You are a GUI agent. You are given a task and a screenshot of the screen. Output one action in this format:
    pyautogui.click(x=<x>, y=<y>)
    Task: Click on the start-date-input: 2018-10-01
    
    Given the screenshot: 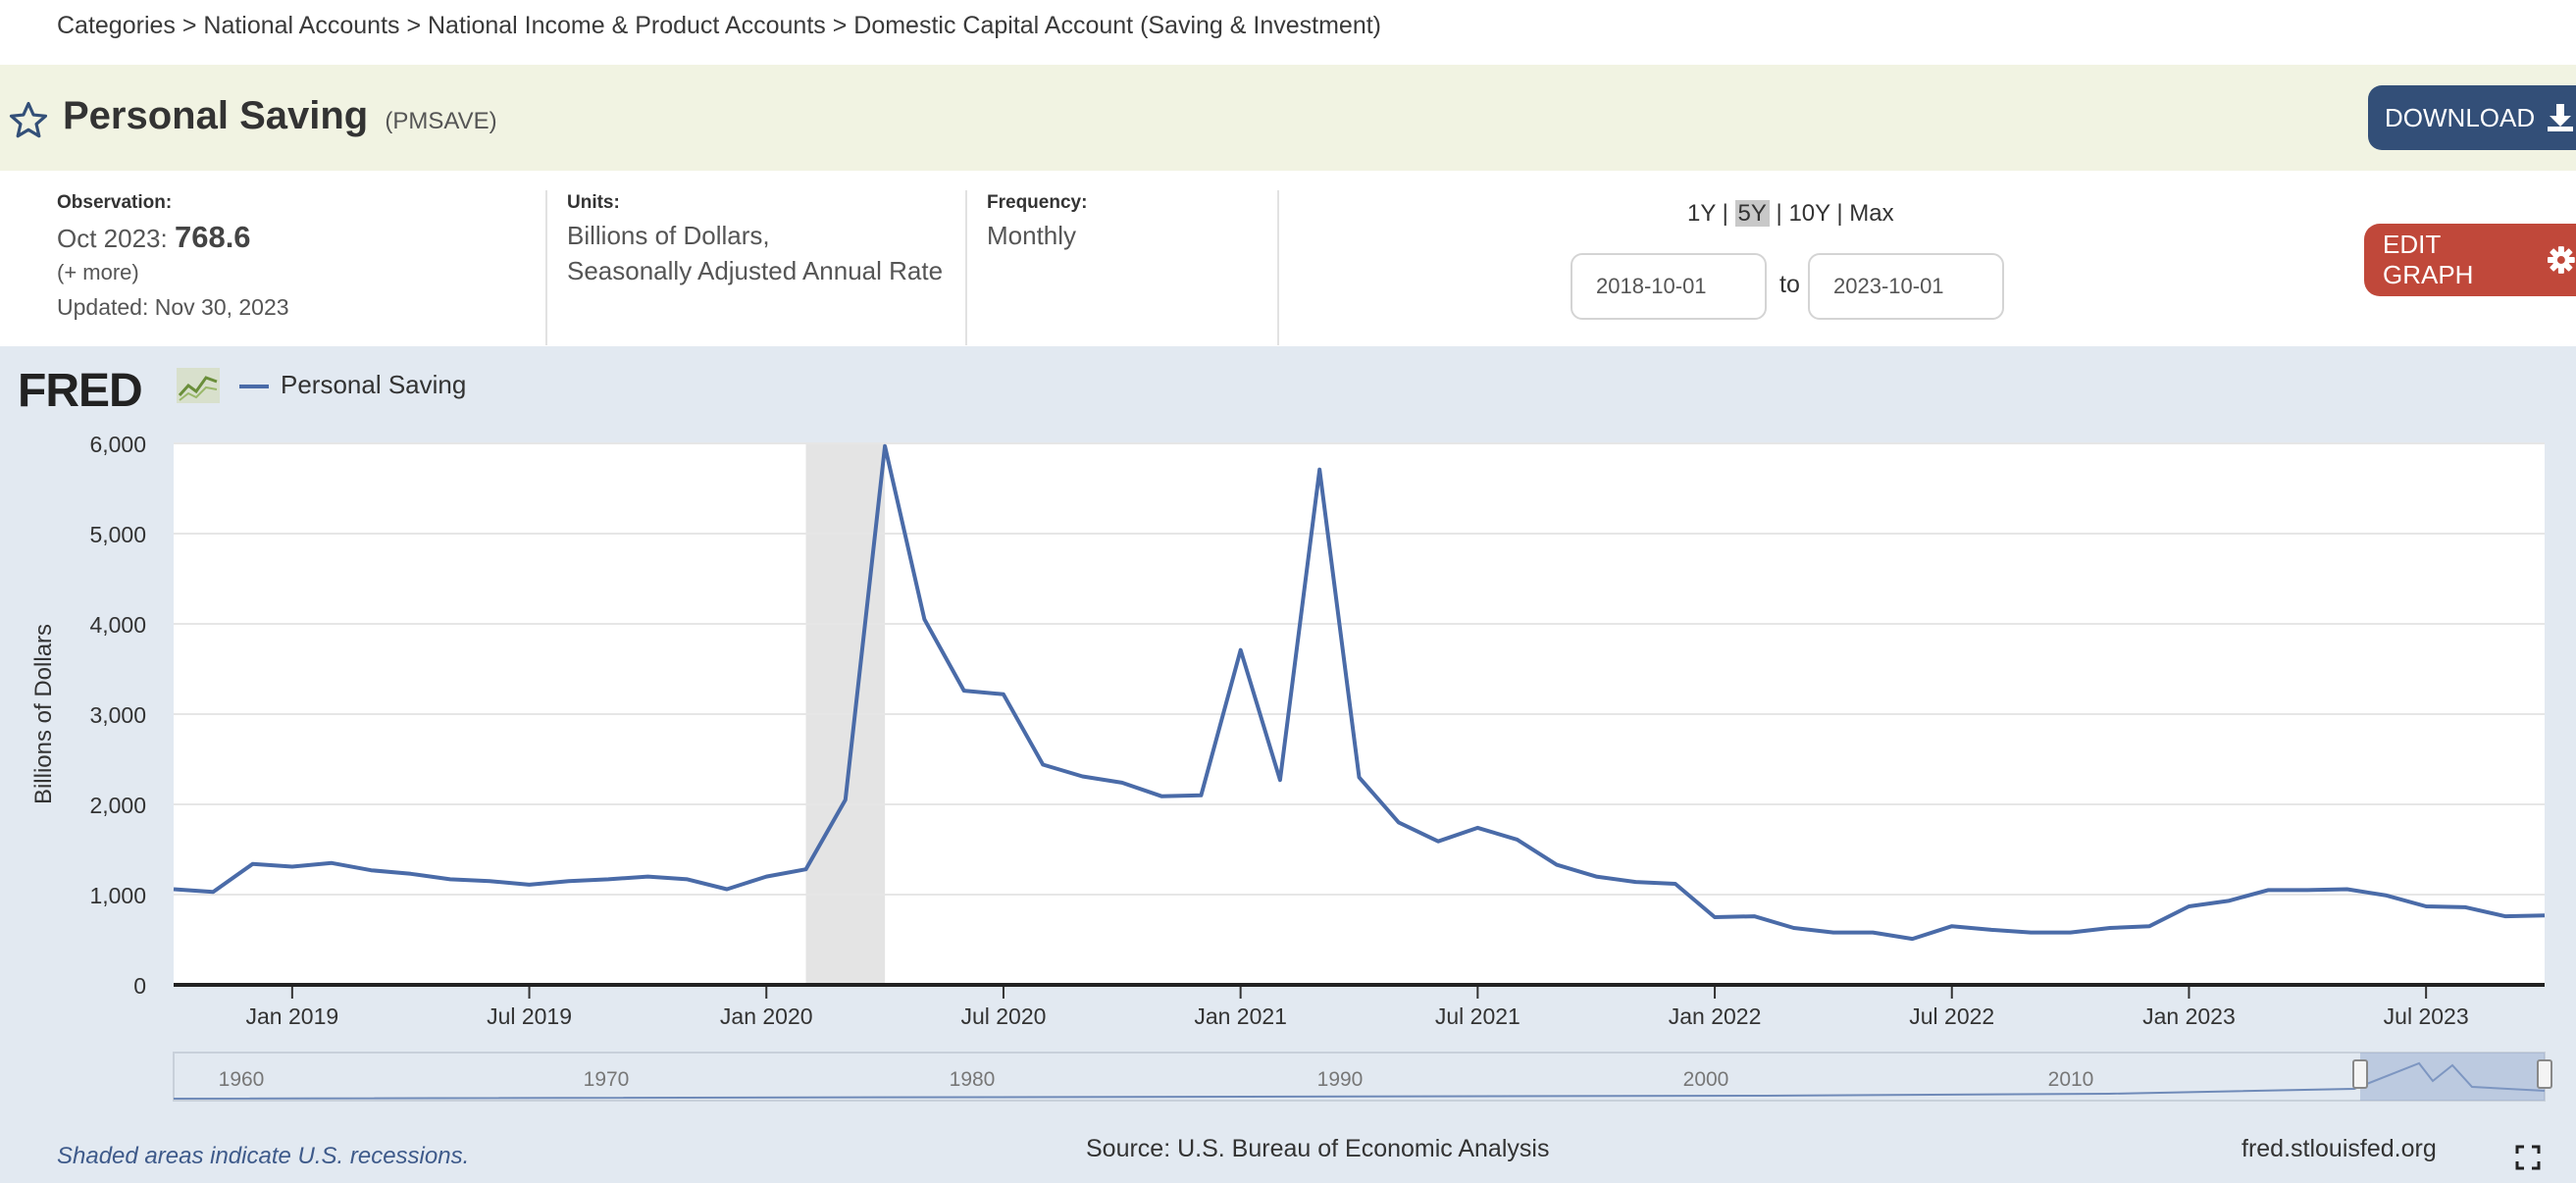 What is the action you would take?
    pyautogui.click(x=1669, y=287)
    